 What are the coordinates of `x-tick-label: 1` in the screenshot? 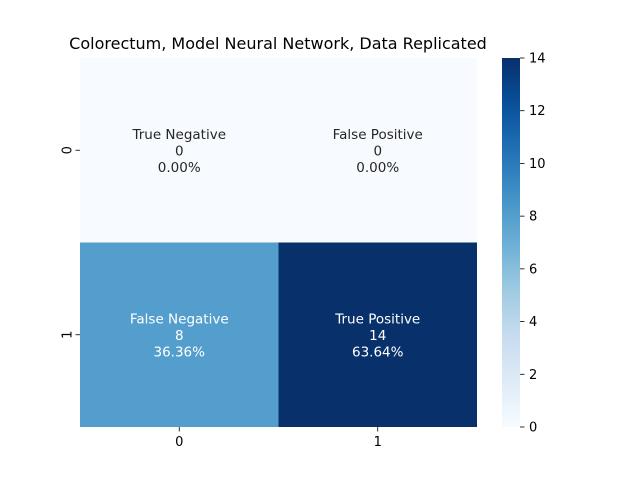 It's located at (378, 442).